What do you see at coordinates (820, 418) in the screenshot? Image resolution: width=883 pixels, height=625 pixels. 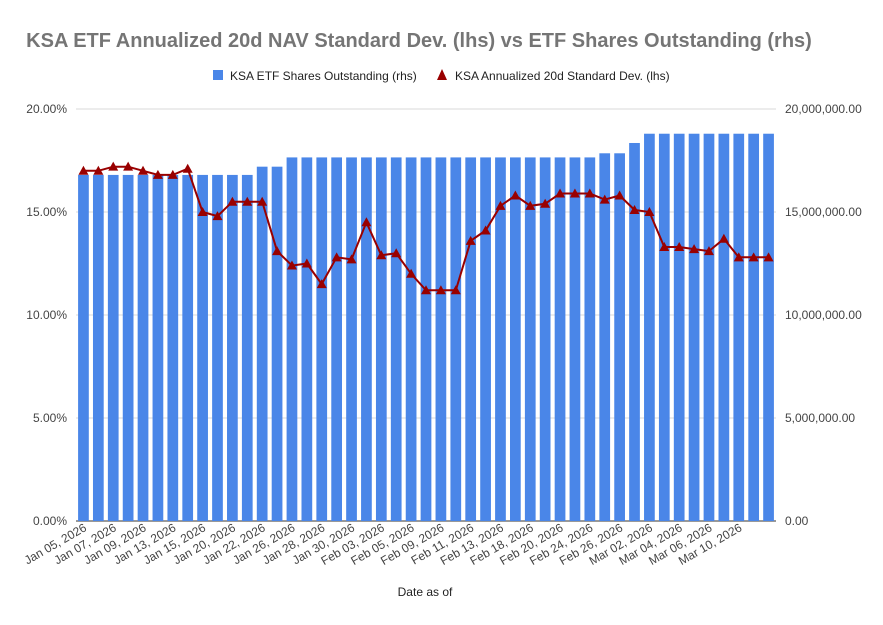 I see `y-right-tick-label: 5,000,000.00` at bounding box center [820, 418].